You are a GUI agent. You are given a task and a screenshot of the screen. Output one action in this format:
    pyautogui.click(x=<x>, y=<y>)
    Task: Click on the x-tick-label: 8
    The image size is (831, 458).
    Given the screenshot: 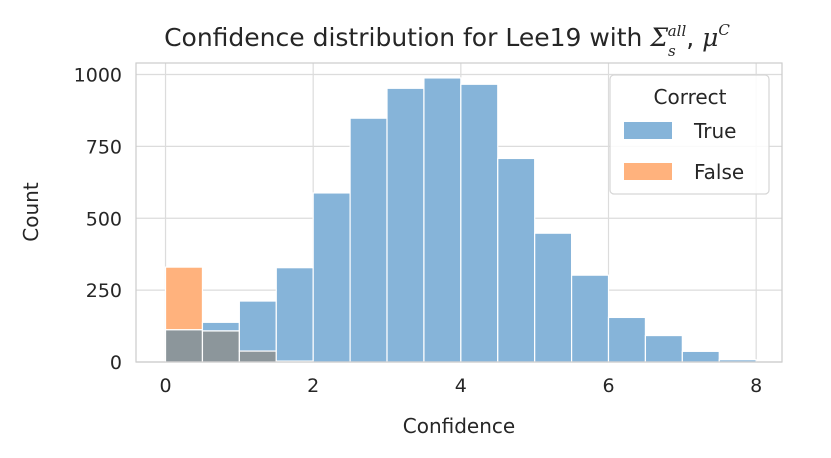 What is the action you would take?
    pyautogui.click(x=756, y=386)
    